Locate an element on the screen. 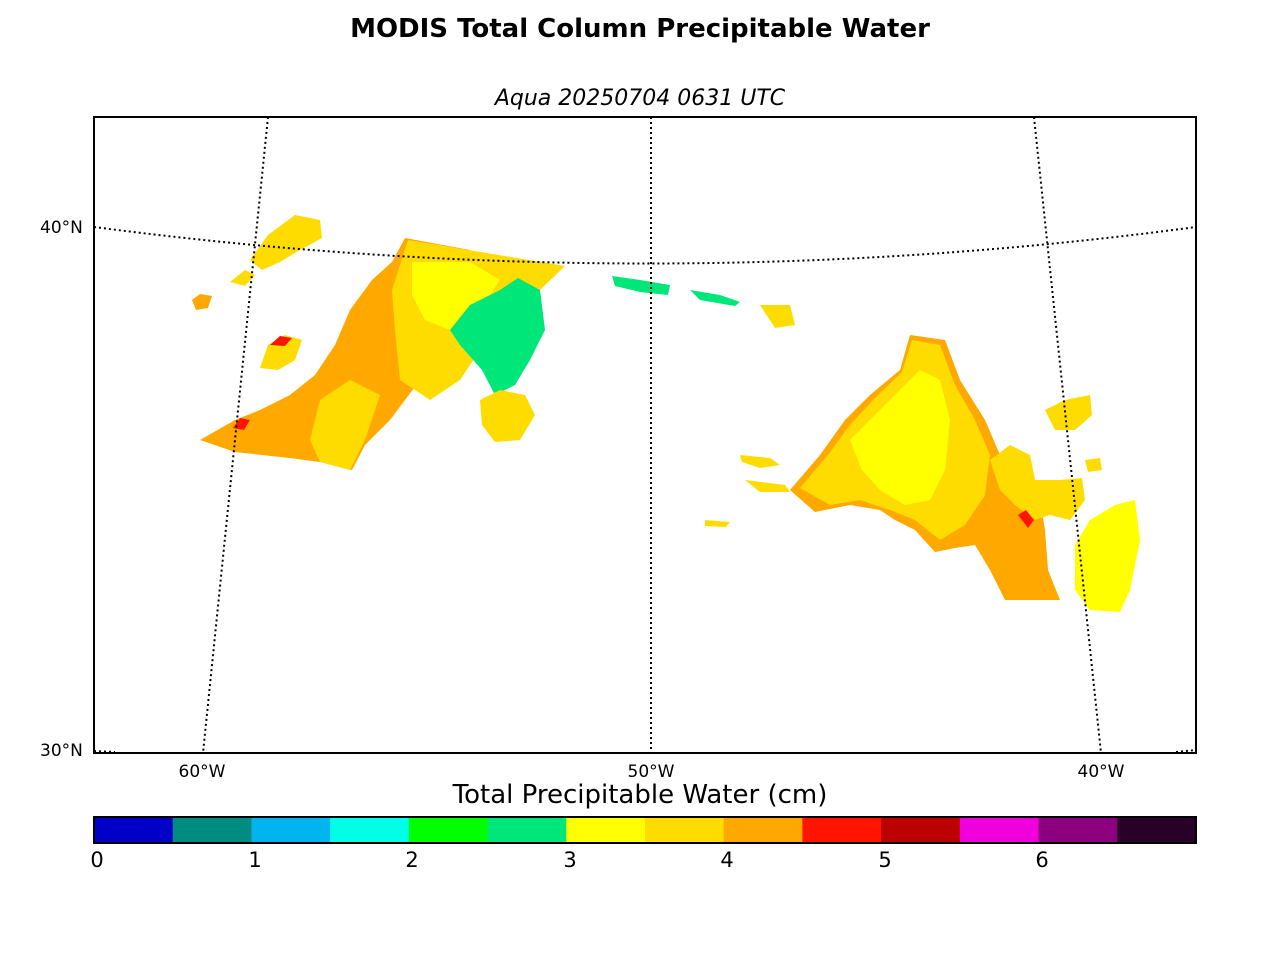 This screenshot has height=960, width=1280. east-red-spot is located at coordinates (1026, 519).